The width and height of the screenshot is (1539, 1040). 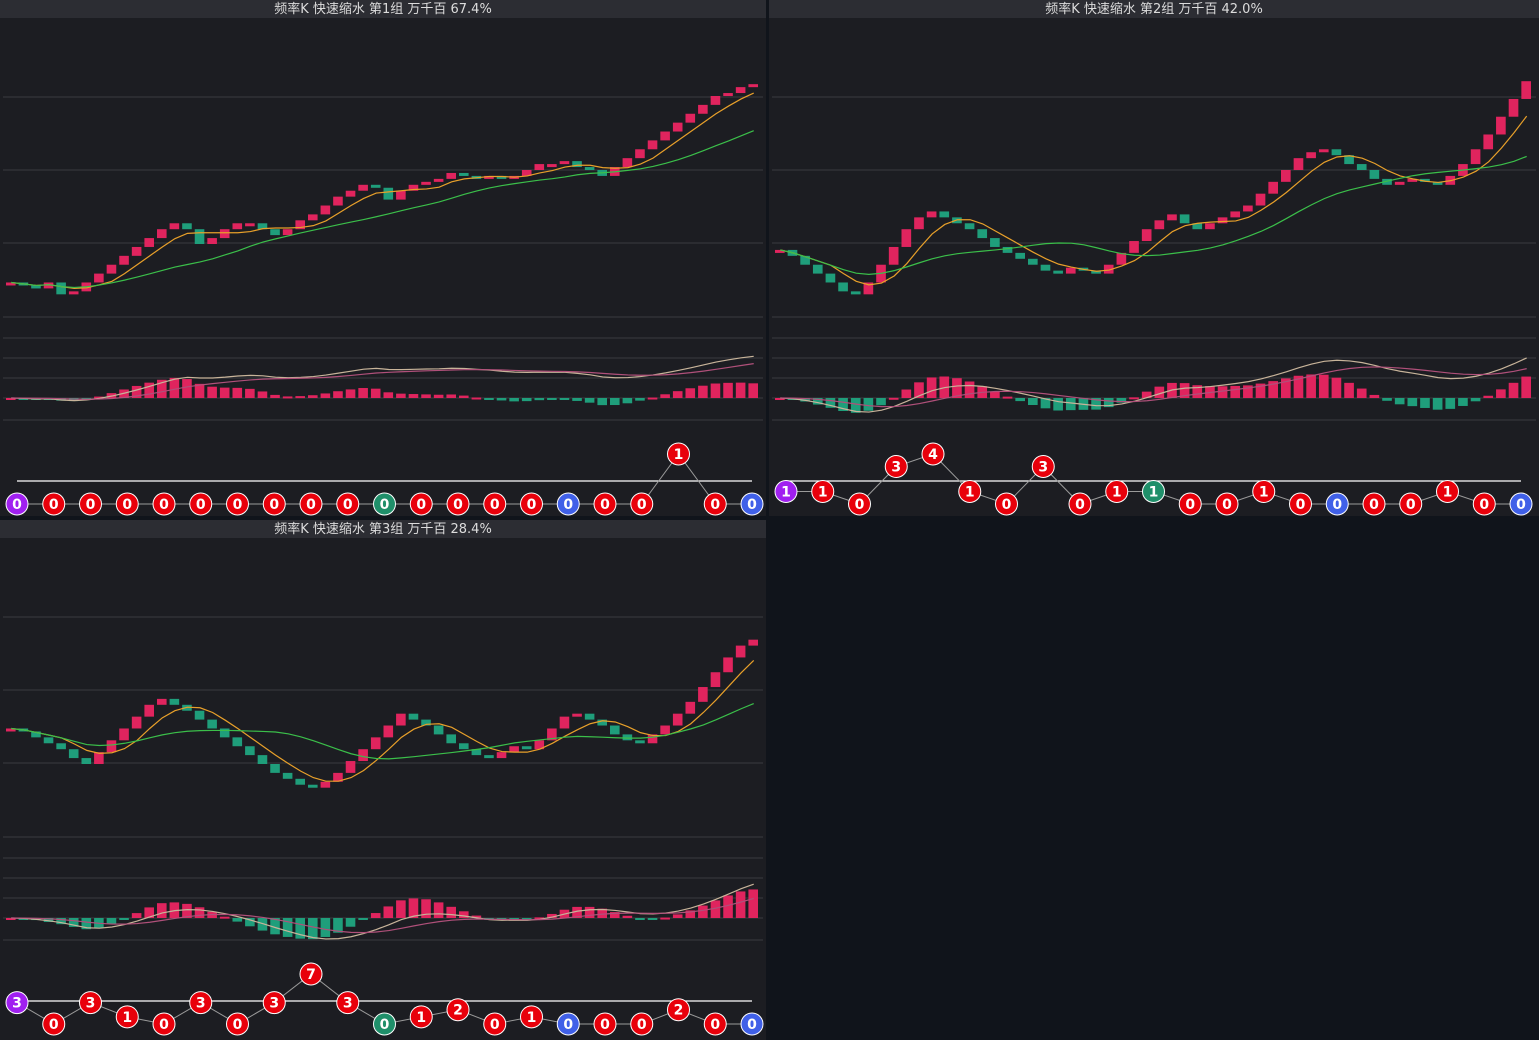 I want to click on title-bar, so click(x=383, y=9).